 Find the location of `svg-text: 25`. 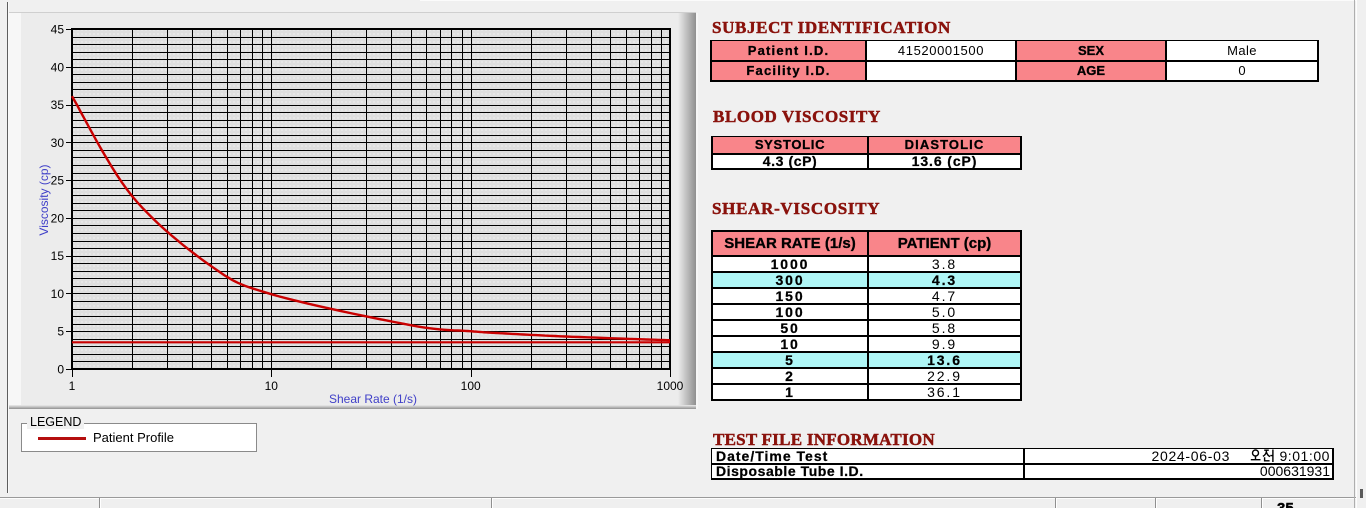

svg-text: 25 is located at coordinates (58, 181).